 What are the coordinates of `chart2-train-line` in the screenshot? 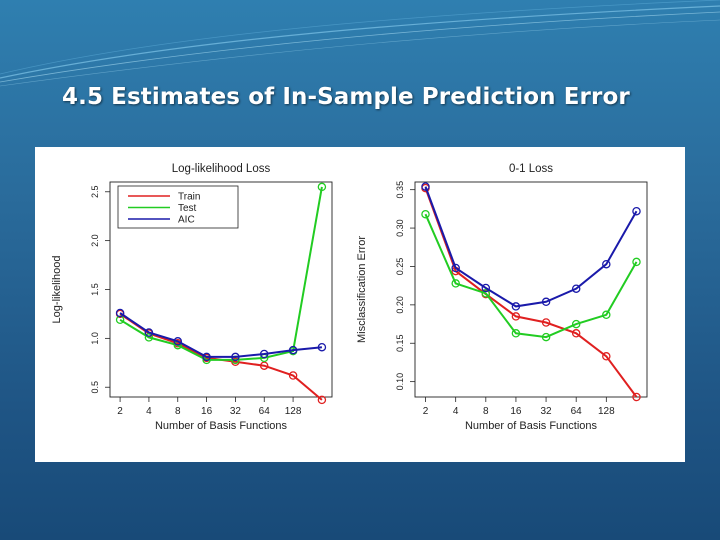 It's located at (531, 292).